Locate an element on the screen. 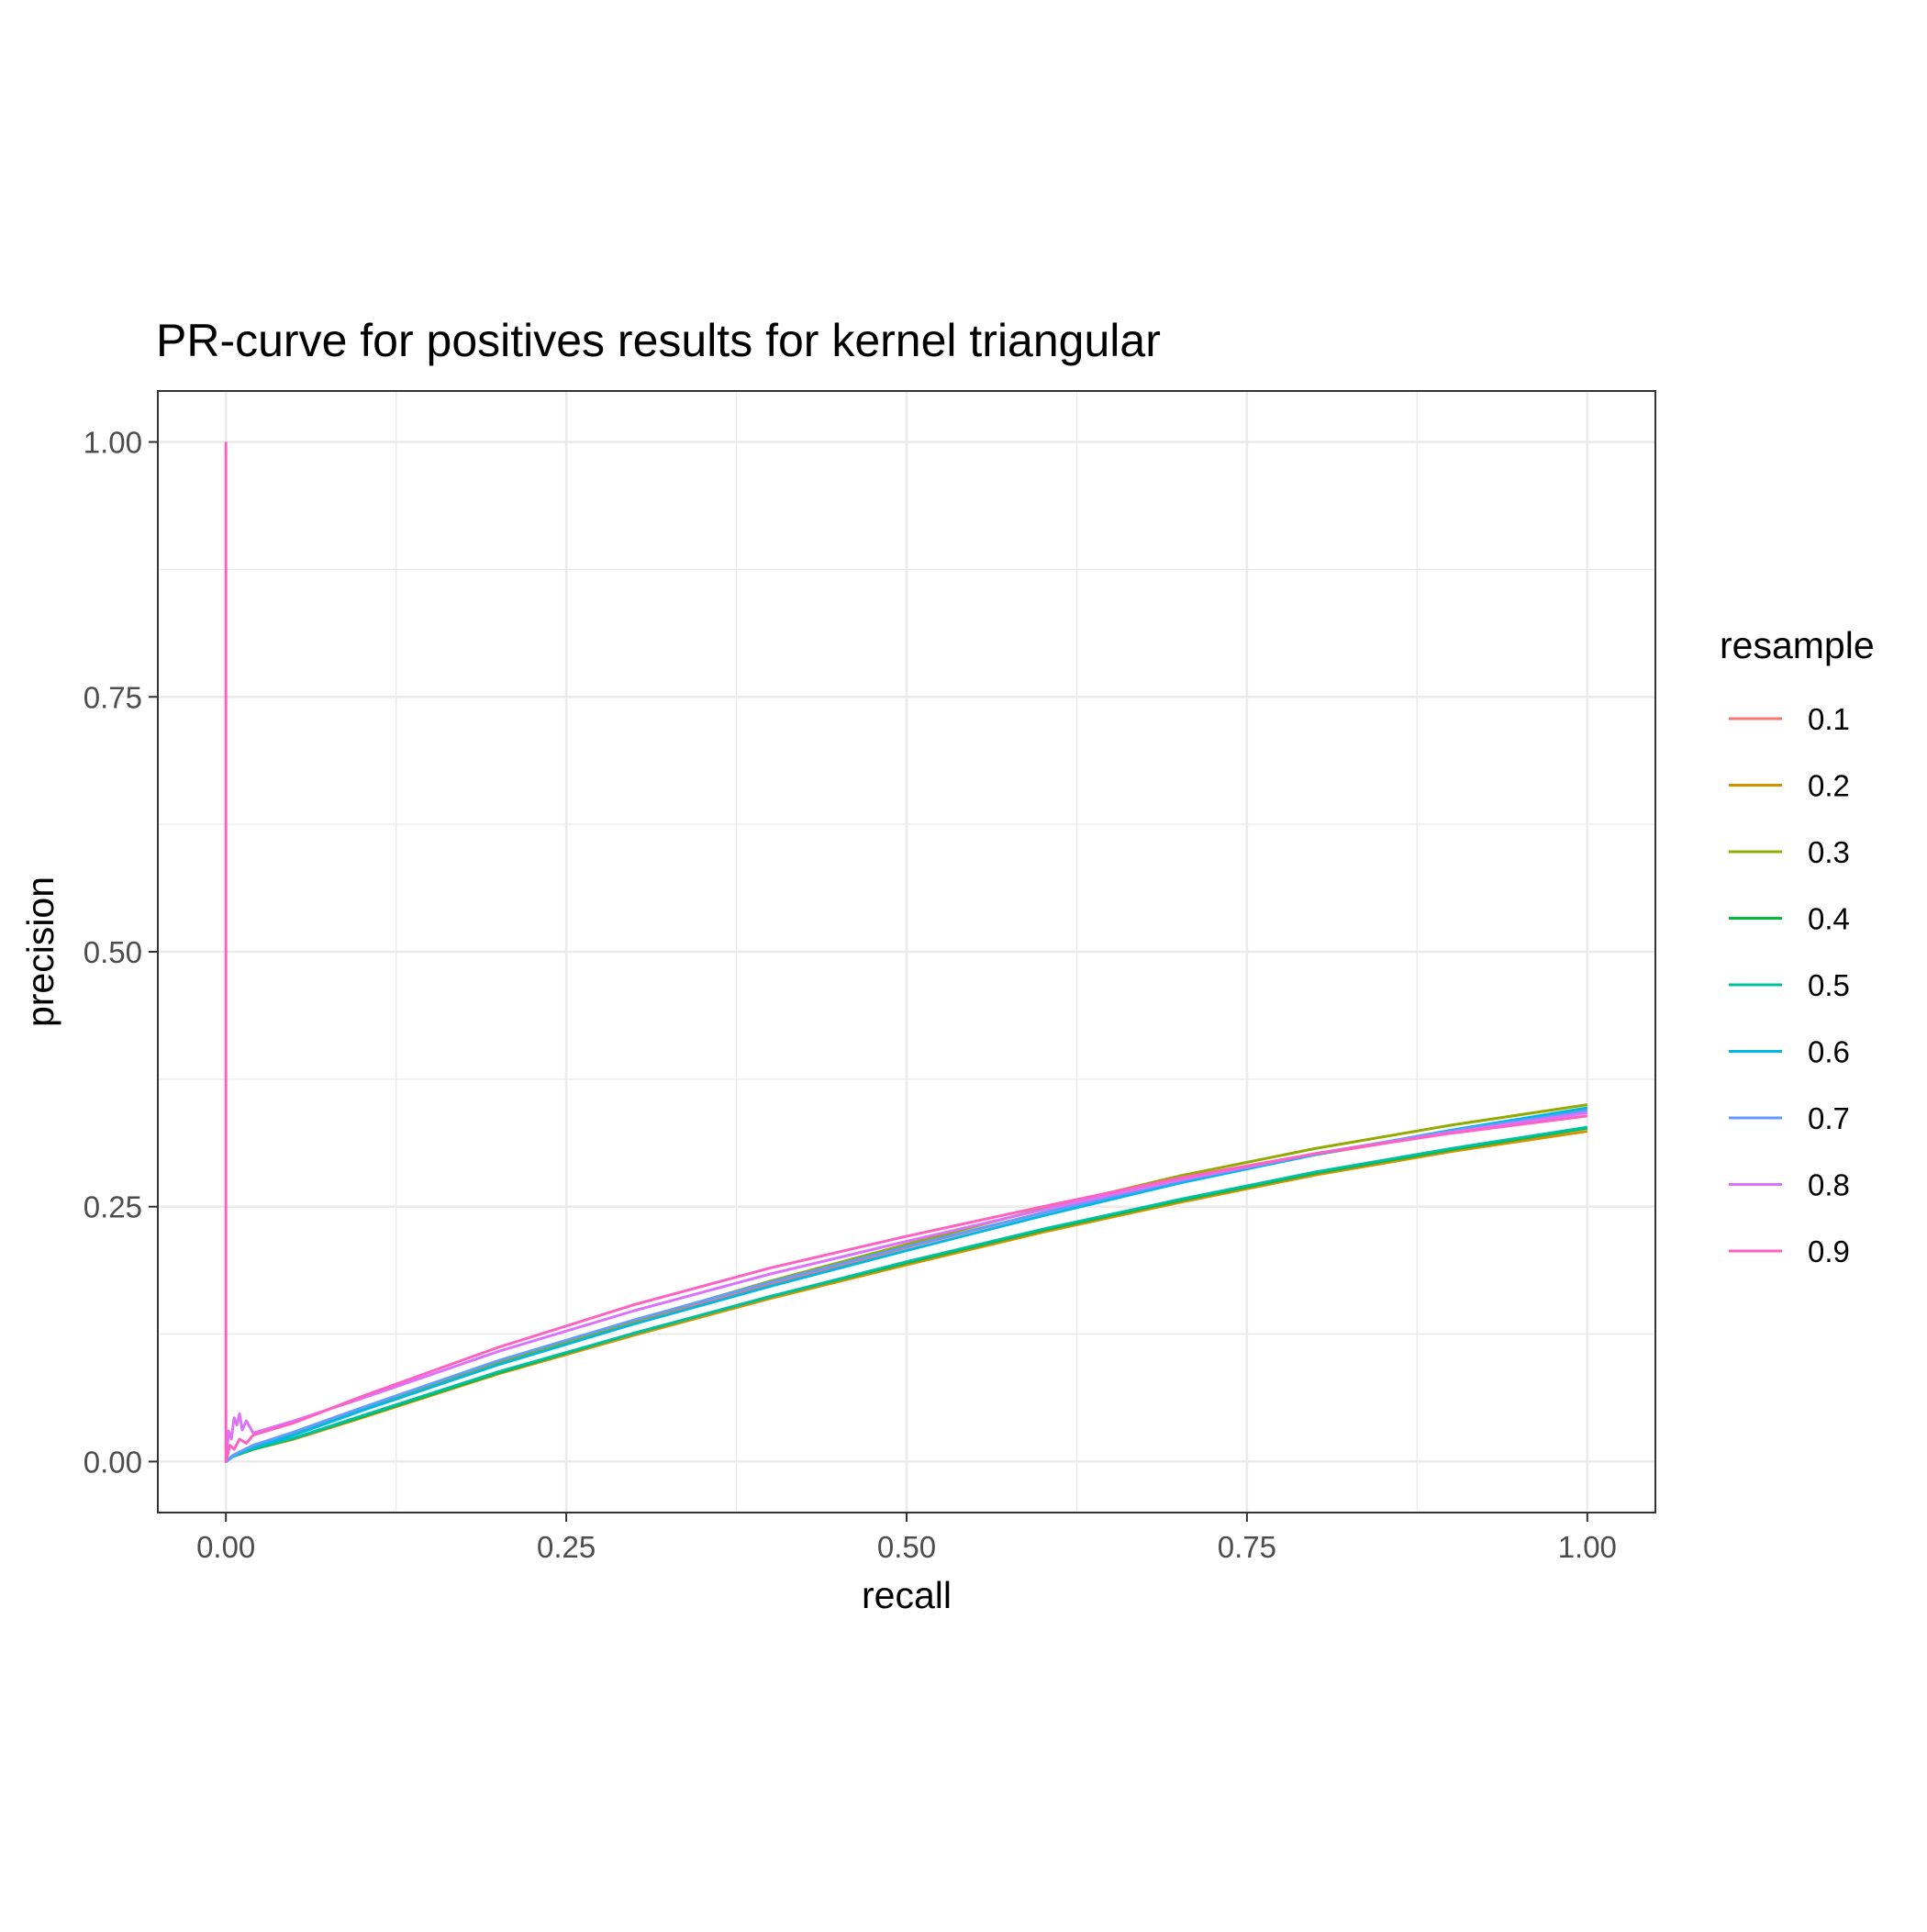  legend-label-0-9: 0.9 is located at coordinates (1829, 1251).